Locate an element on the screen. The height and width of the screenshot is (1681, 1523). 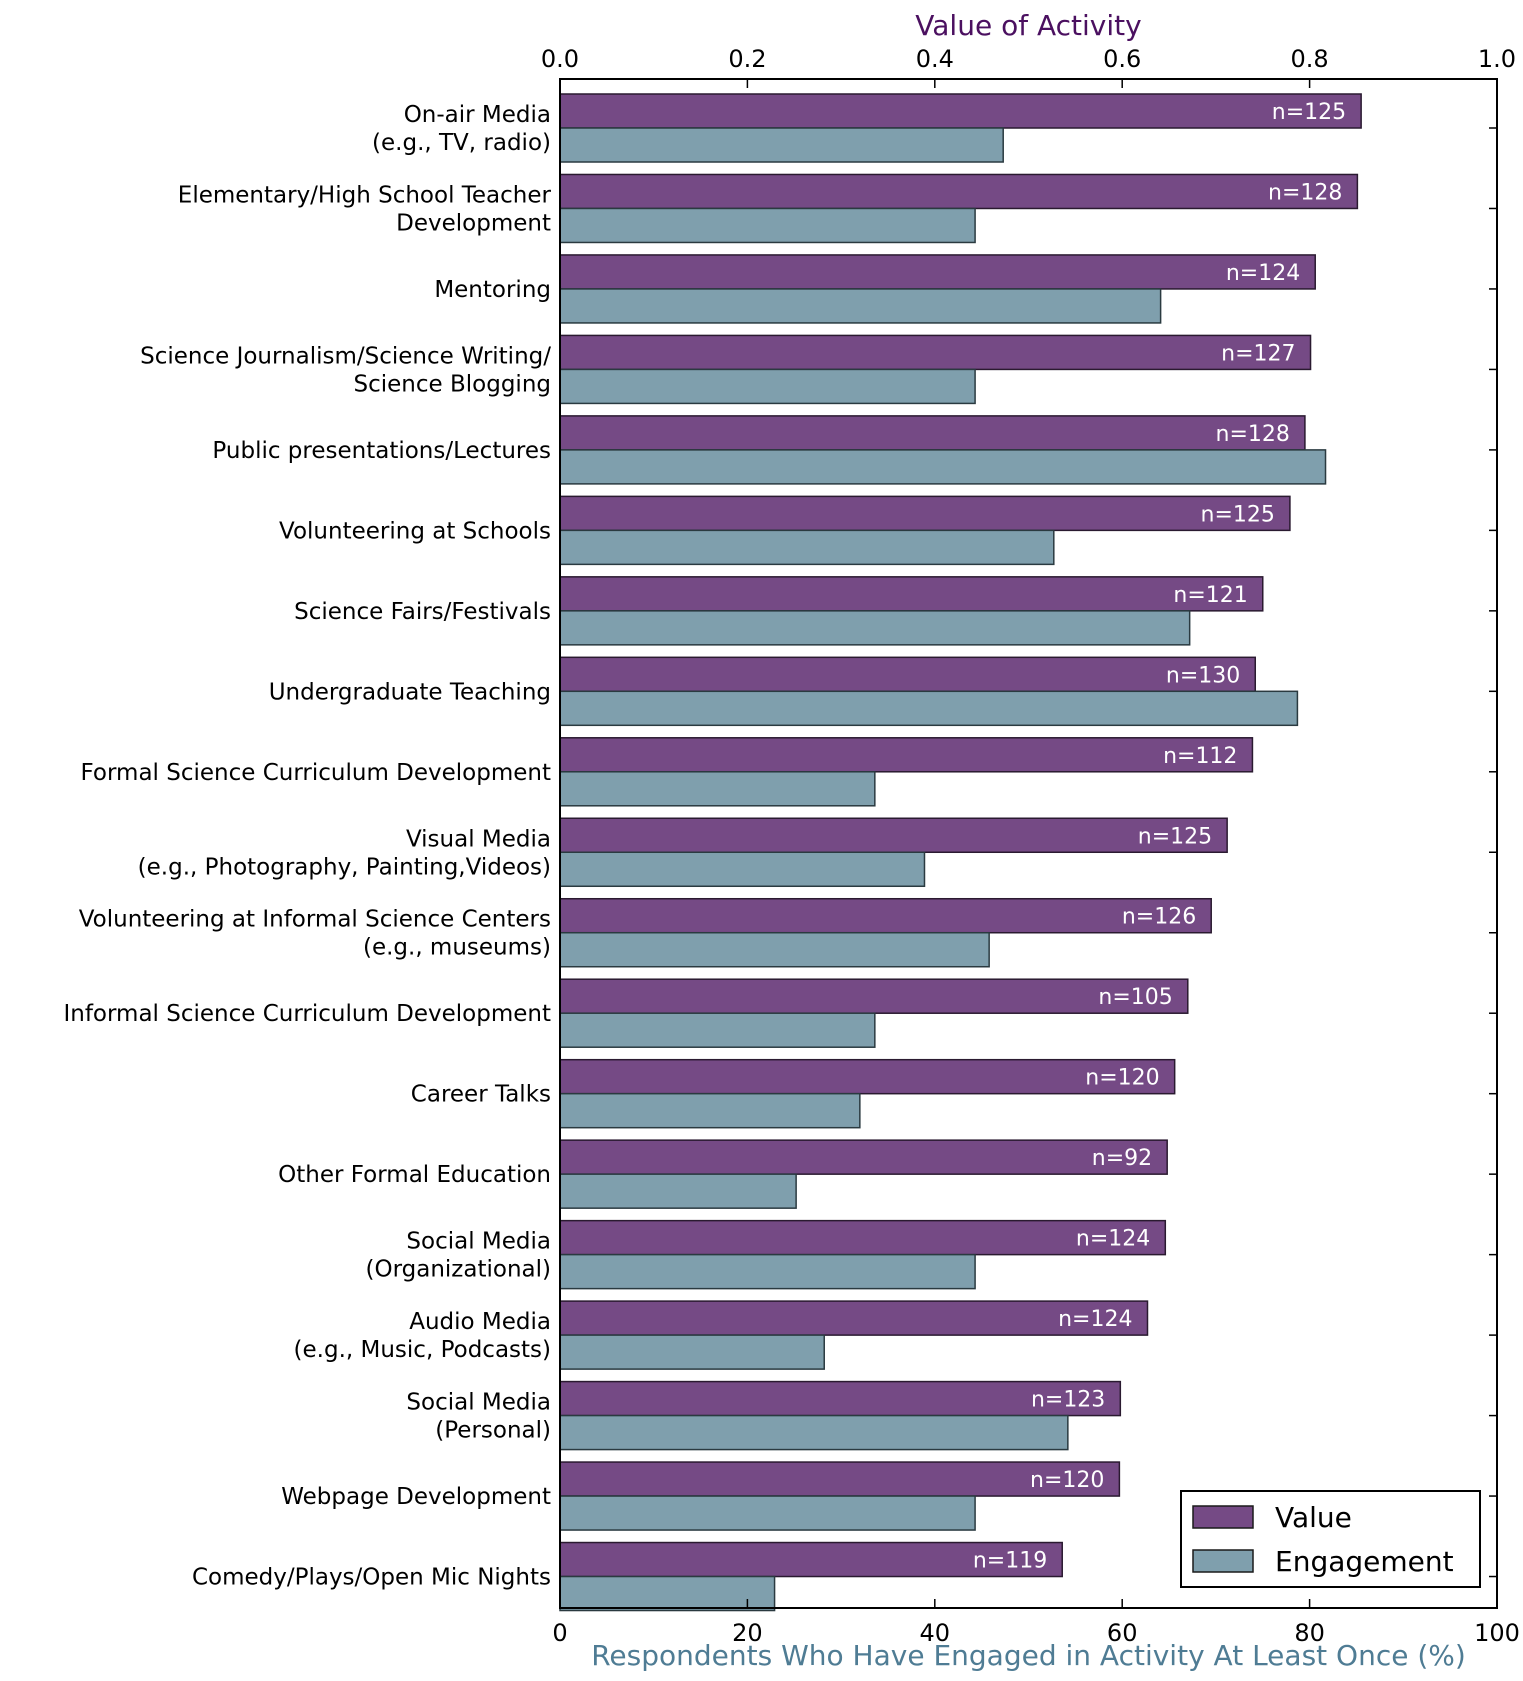
top-axis-tick-label: 0.4 is located at coordinates (935, 59).